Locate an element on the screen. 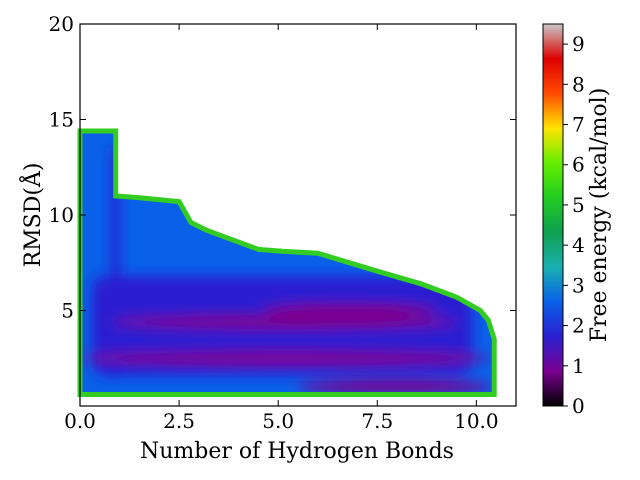 Image resolution: width=640 pixels, height=480 pixels. colorbar-tick-label: 2 is located at coordinates (578, 326).